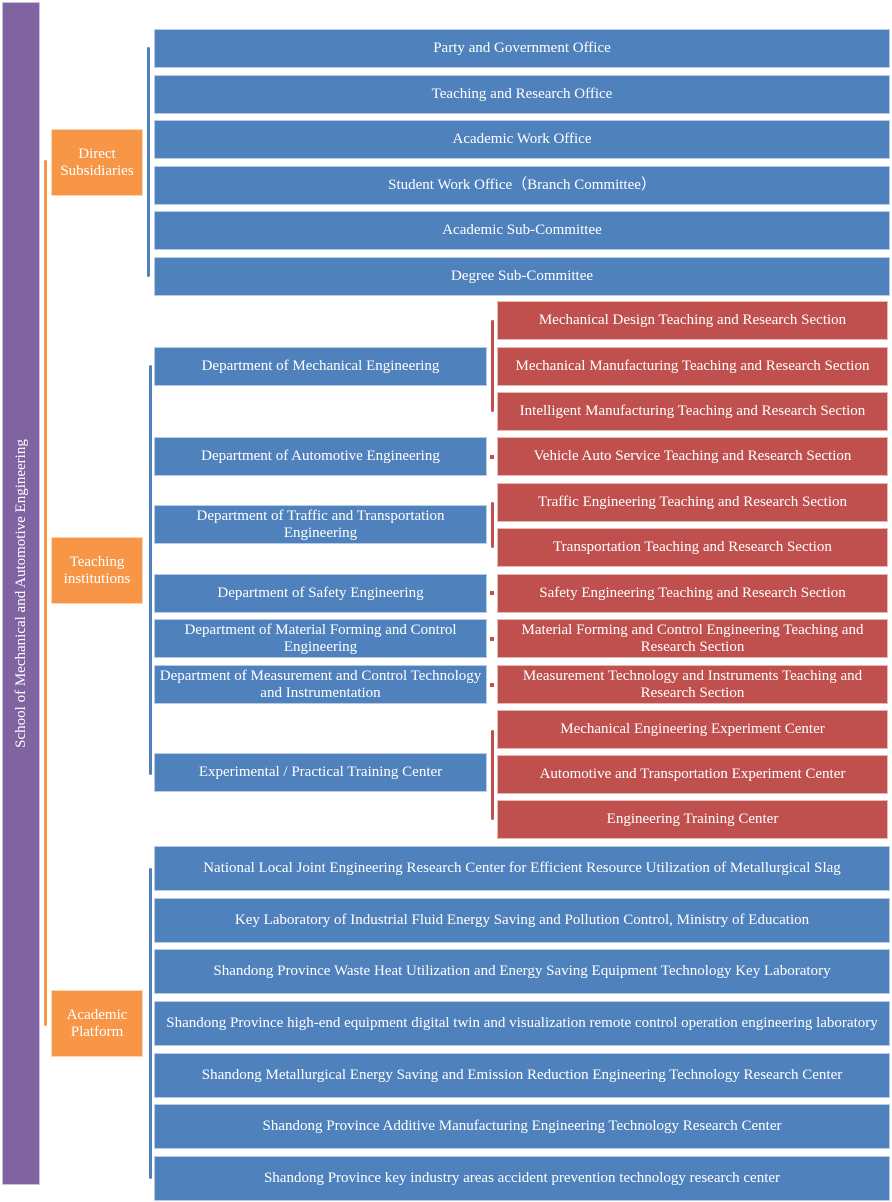  What do you see at coordinates (522, 139) in the screenshot?
I see `direct-subsidiary-box: Academic Work Office` at bounding box center [522, 139].